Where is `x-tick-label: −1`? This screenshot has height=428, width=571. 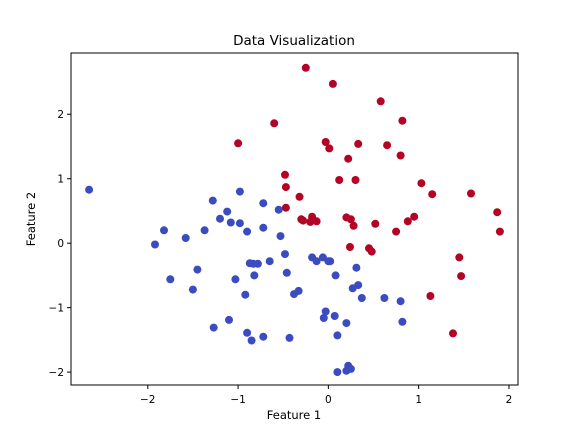
x-tick-label: −1 is located at coordinates (237, 400).